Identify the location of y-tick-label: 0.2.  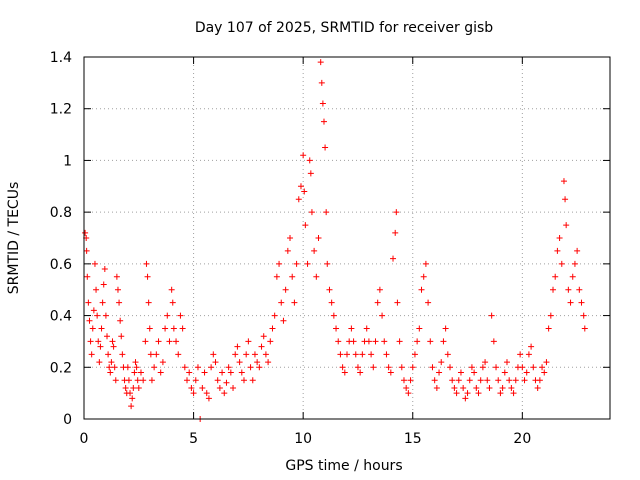
(61, 368).